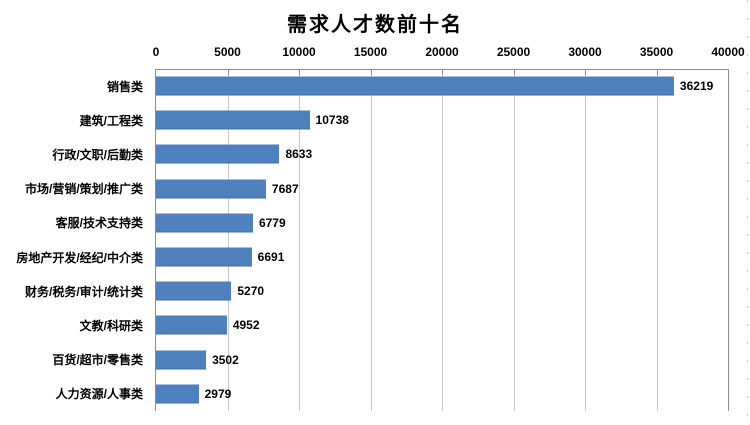  I want to click on value-label: 10738, so click(332, 120).